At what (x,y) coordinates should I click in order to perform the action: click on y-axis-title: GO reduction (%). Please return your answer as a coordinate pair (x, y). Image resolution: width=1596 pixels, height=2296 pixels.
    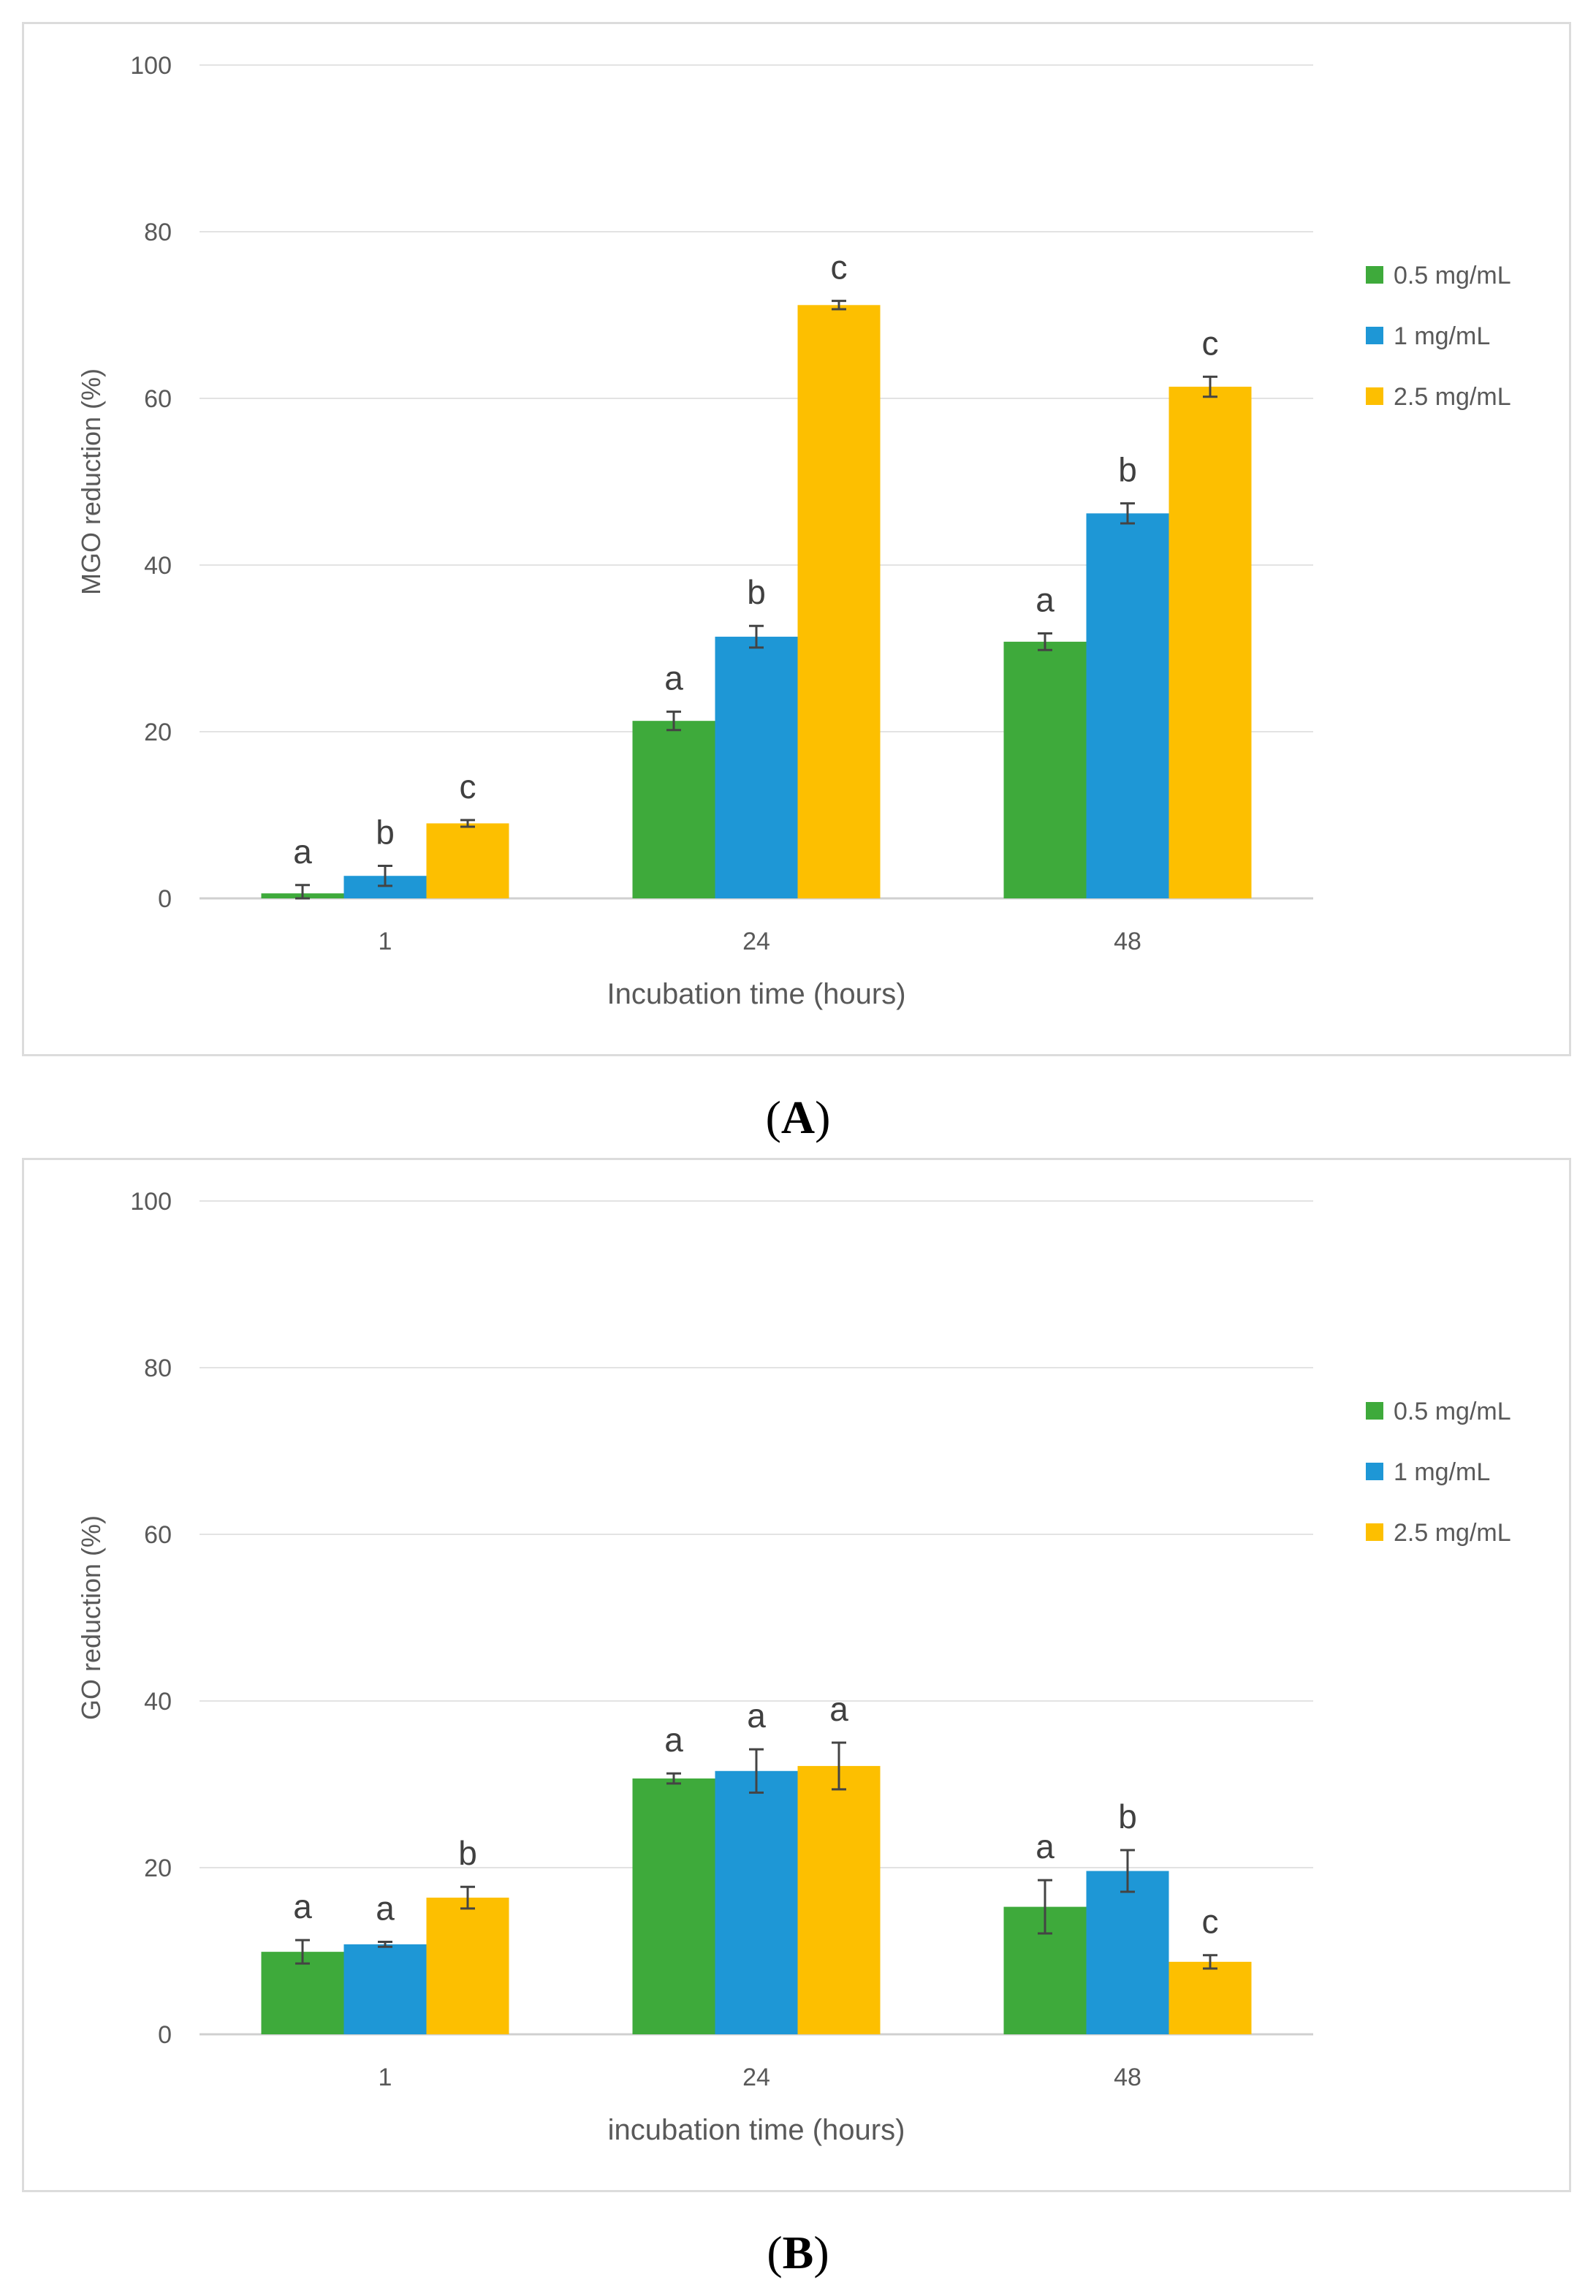
    Looking at the image, I should click on (91, 1617).